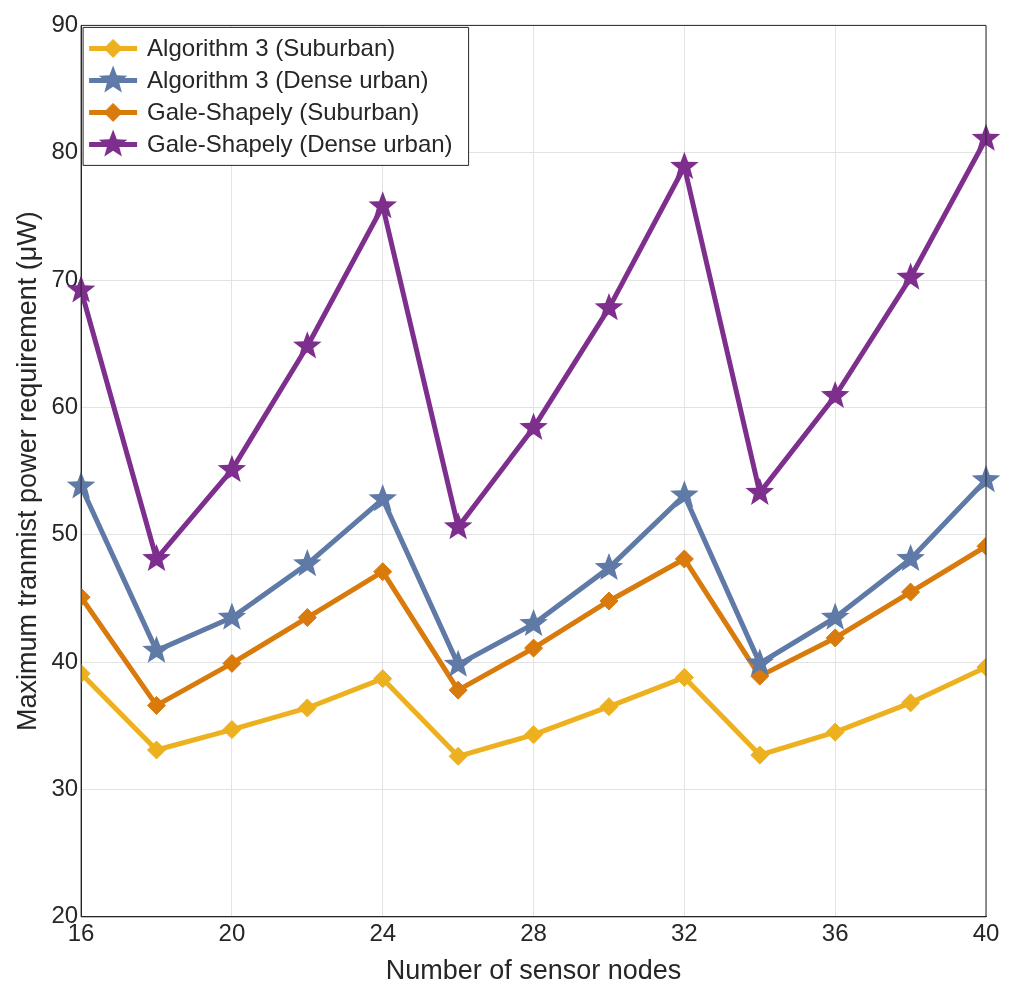  I want to click on legend-label: Algorithm 3 (Dense urban), so click(288, 80).